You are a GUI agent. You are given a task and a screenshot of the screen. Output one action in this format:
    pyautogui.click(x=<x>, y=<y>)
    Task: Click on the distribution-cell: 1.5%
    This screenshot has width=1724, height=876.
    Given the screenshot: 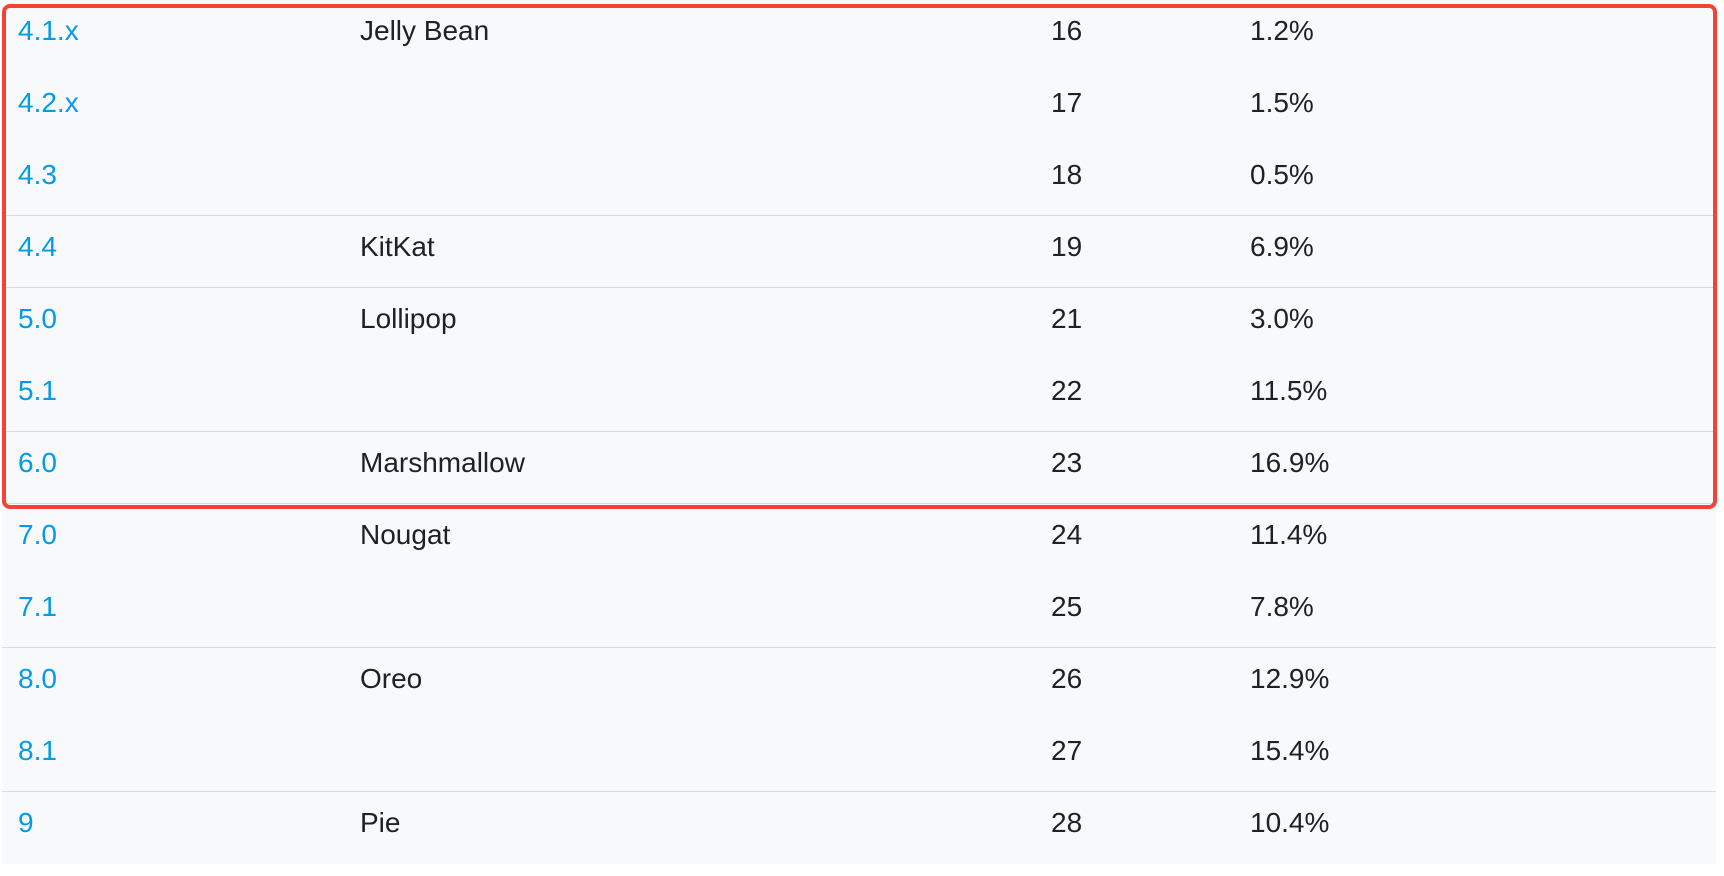 What is the action you would take?
    pyautogui.click(x=1282, y=102)
    